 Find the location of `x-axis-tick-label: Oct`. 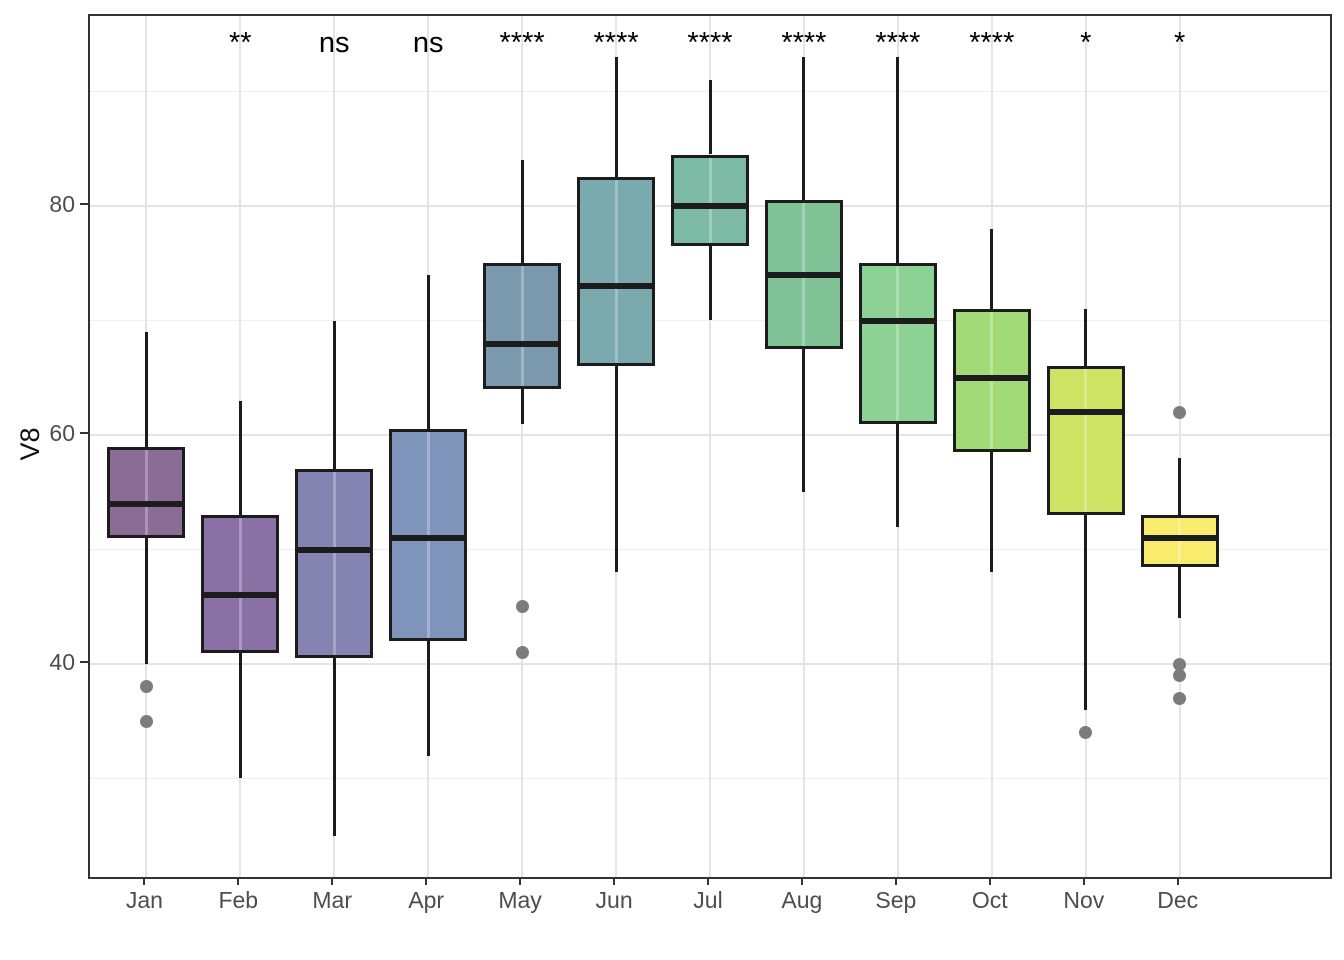

x-axis-tick-label: Oct is located at coordinates (989, 900).